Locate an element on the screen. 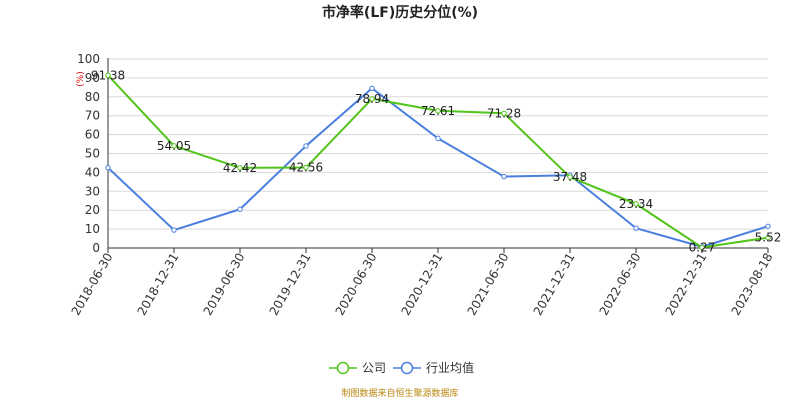 Image resolution: width=800 pixels, height=400 pixels. x-tick-label: 2018-06-30 is located at coordinates (92, 284).